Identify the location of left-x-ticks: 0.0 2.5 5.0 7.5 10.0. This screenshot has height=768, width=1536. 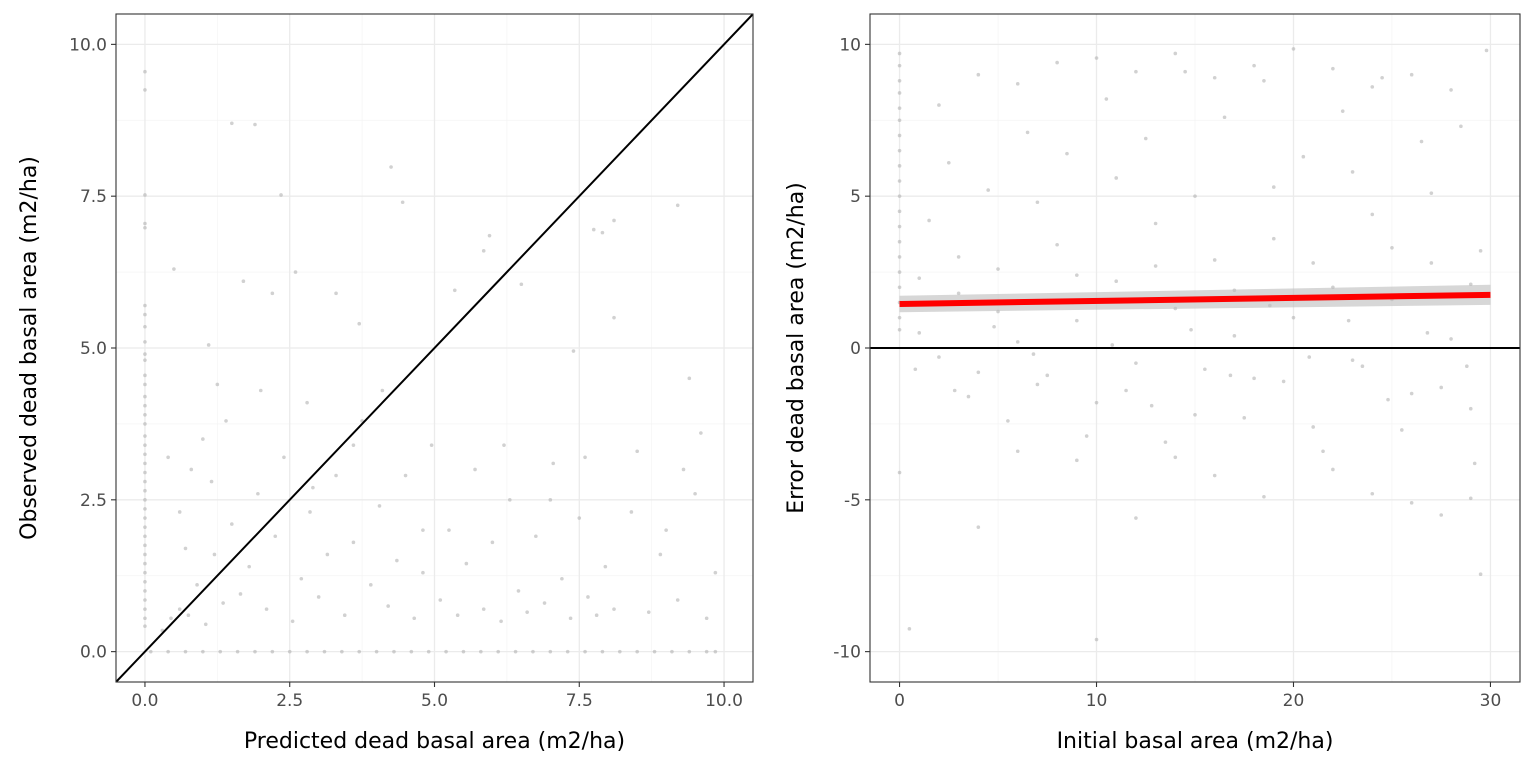
(437, 696).